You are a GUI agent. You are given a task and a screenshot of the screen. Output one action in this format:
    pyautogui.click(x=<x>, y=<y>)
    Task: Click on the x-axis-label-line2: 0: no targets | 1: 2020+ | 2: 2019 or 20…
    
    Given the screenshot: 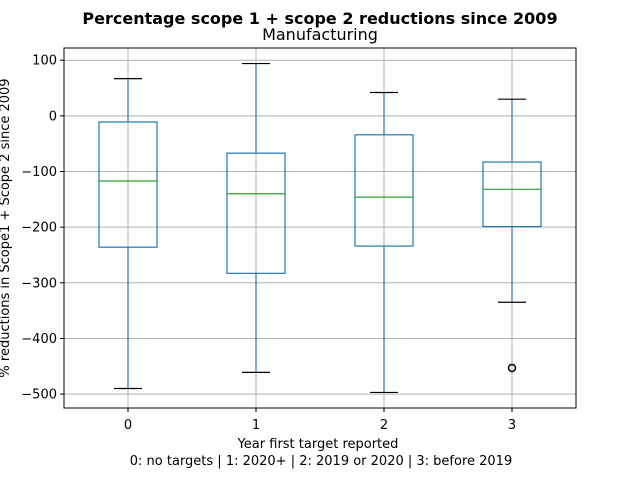 What is the action you would take?
    pyautogui.click(x=321, y=461)
    